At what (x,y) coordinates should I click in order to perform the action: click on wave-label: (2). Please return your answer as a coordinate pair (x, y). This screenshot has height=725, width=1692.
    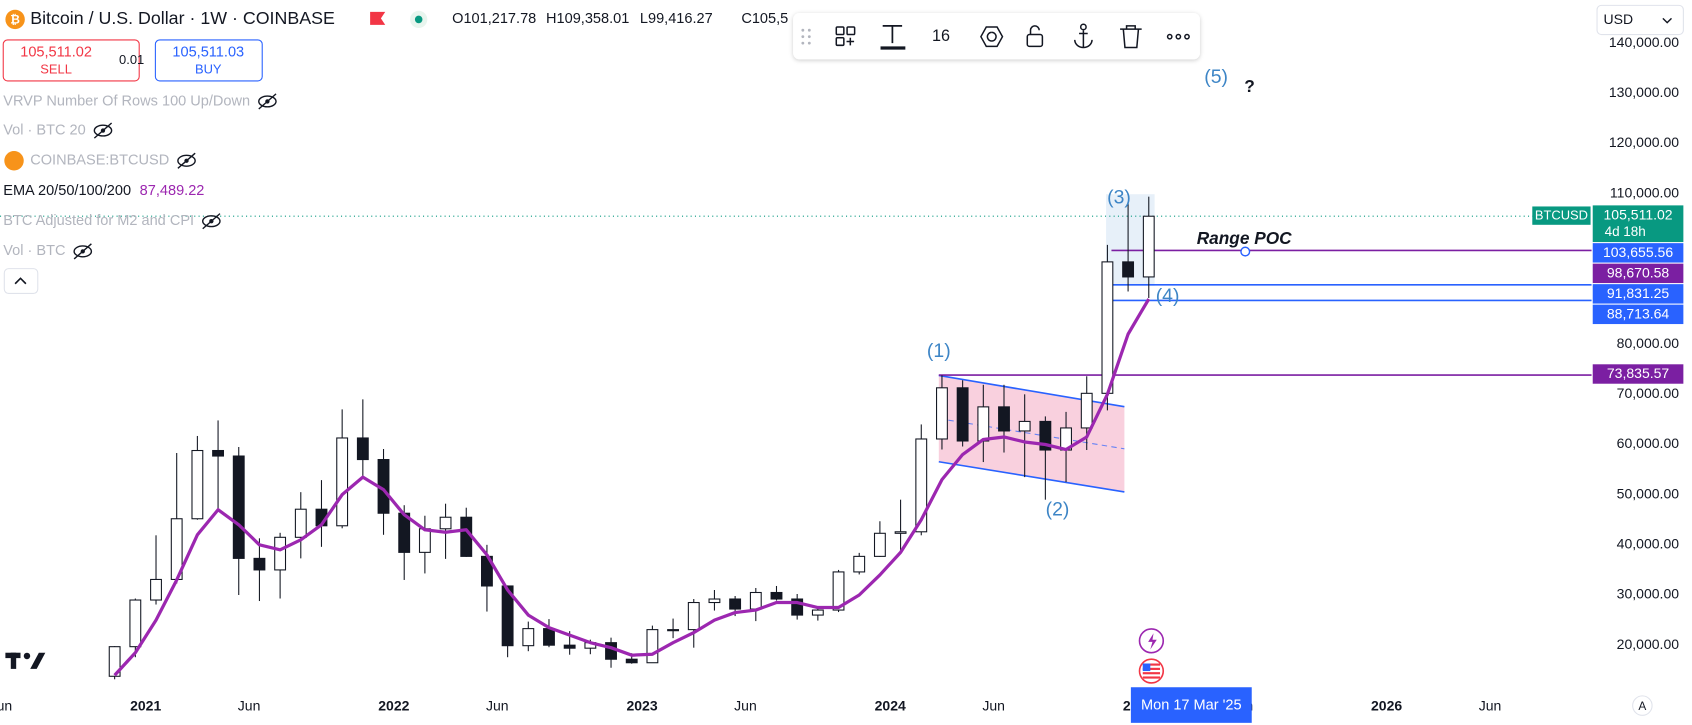
    Looking at the image, I should click on (1058, 509).